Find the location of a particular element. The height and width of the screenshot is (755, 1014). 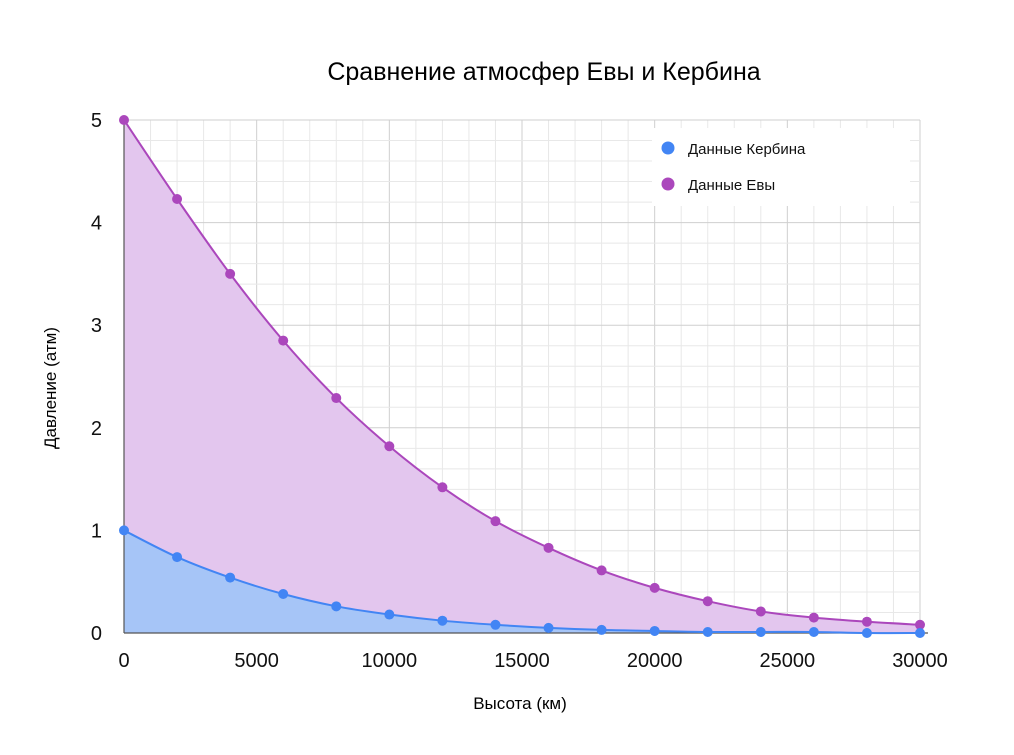

x-axis-title: Высота (км) is located at coordinates (520, 703).